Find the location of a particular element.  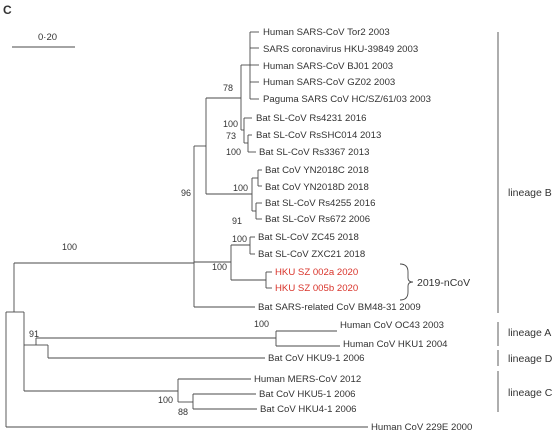

leaf-label-zxc21: Bat SL-CoV ZXC21 2018 is located at coordinates (311, 254).